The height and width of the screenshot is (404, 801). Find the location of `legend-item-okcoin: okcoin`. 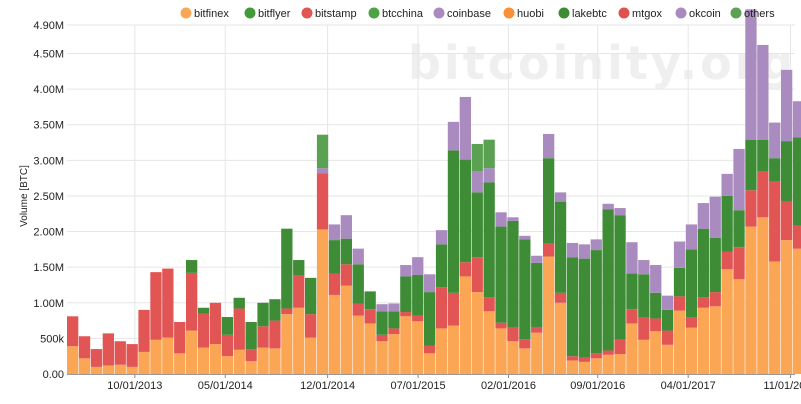

legend-item-okcoin: okcoin is located at coordinates (698, 13).